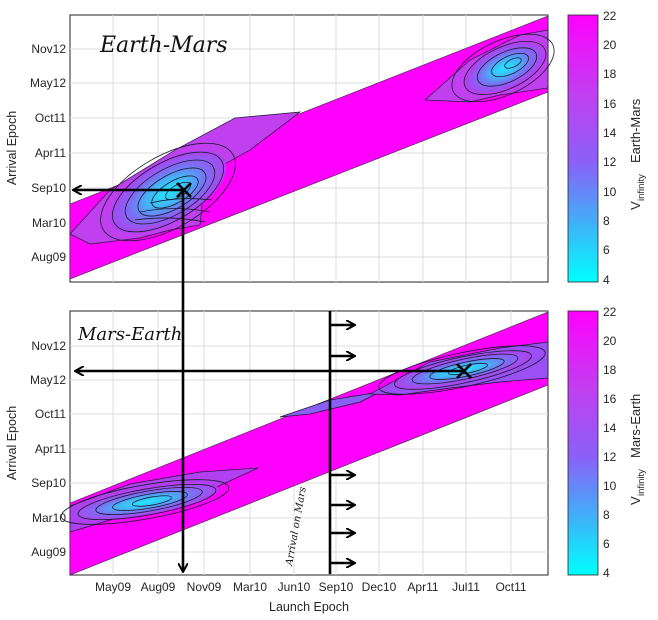  What do you see at coordinates (342, 444) in the screenshot?
I see `arrival-window-arrows` at bounding box center [342, 444].